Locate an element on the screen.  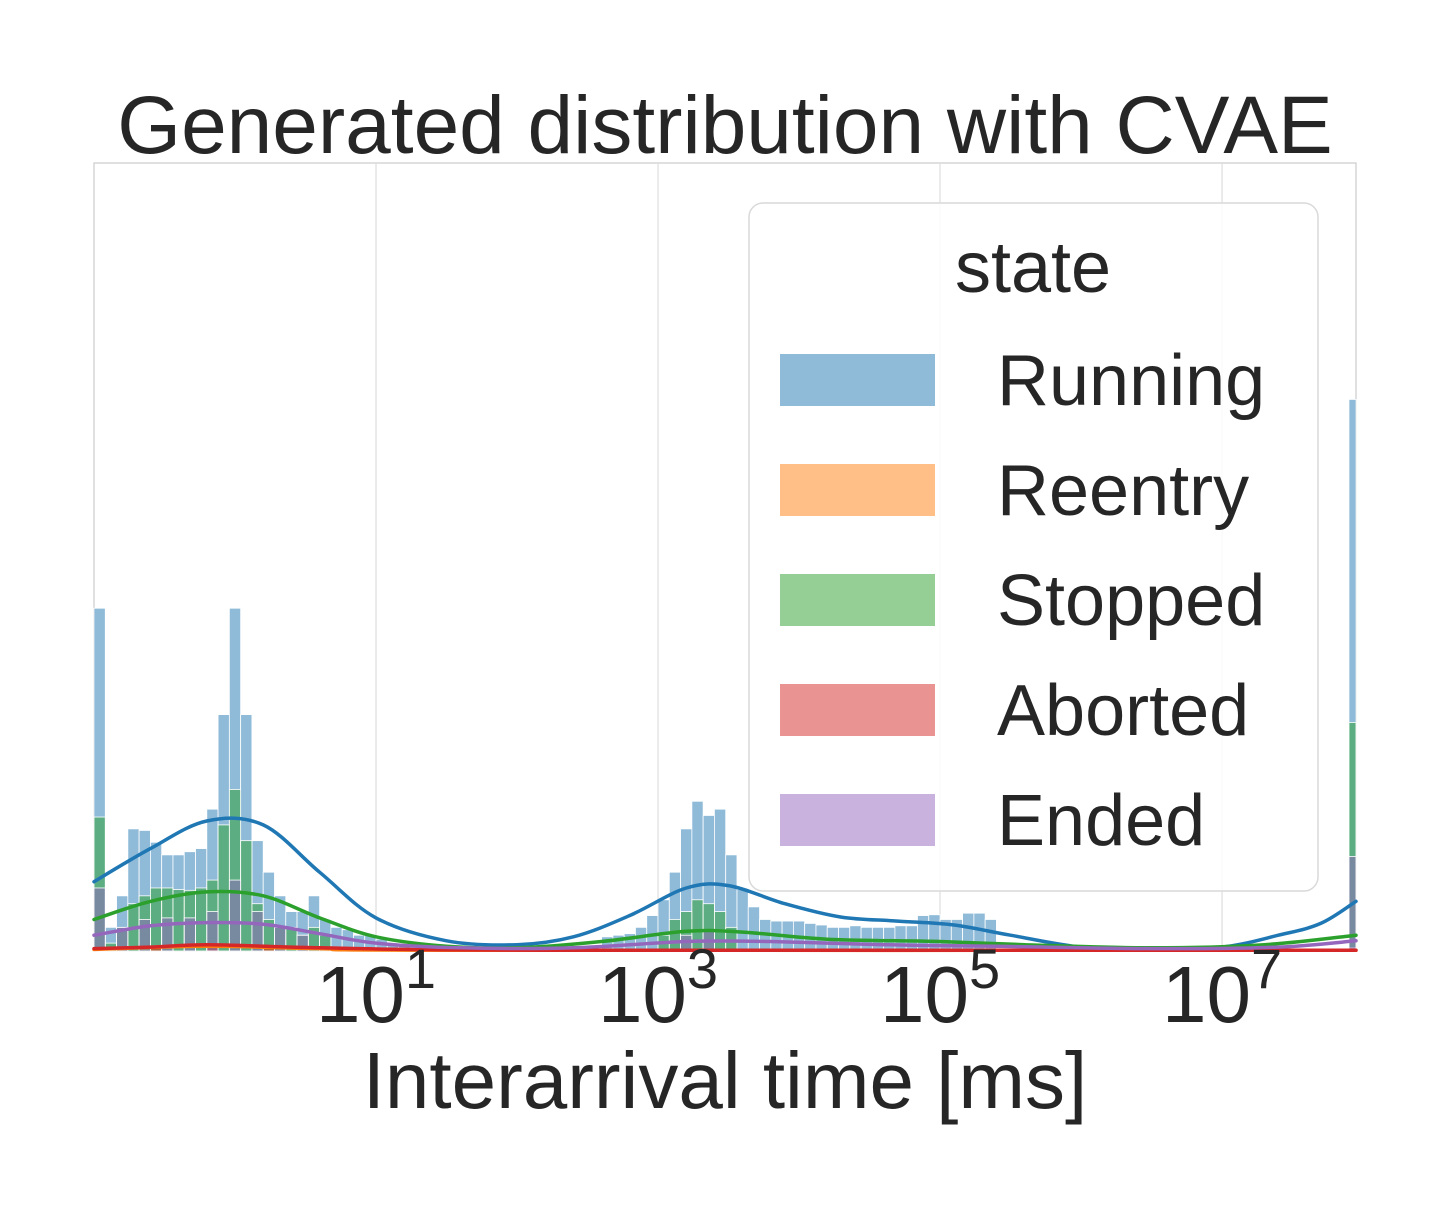
legend-swatch-ended is located at coordinates (857, 820).